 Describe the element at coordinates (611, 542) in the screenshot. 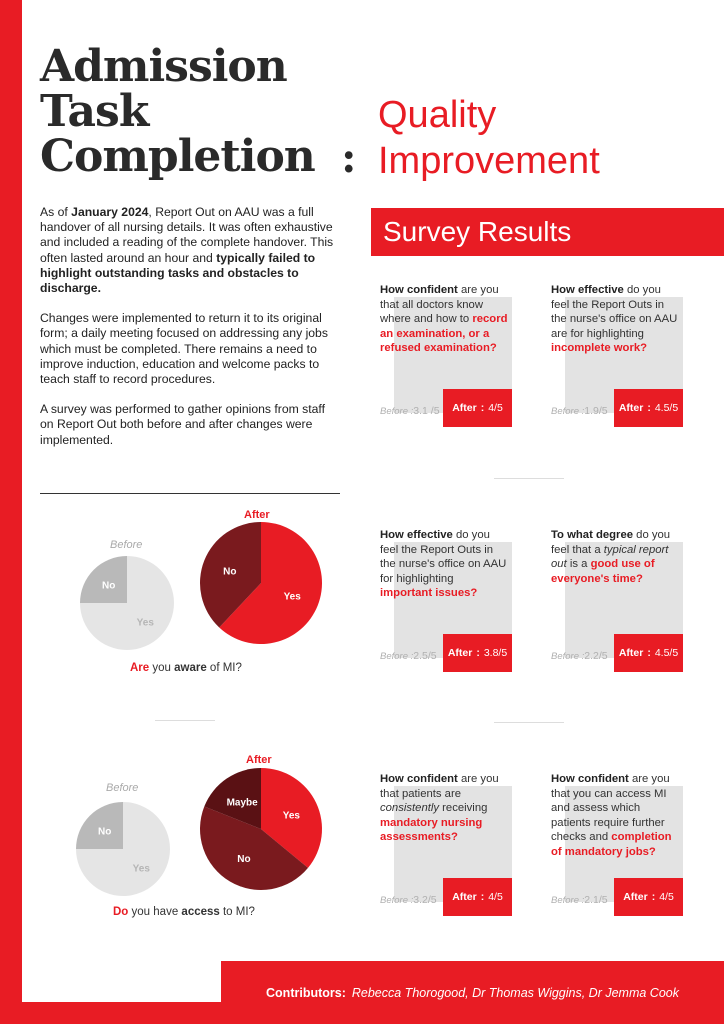

I see `question-text: do you feel that a` at that location.